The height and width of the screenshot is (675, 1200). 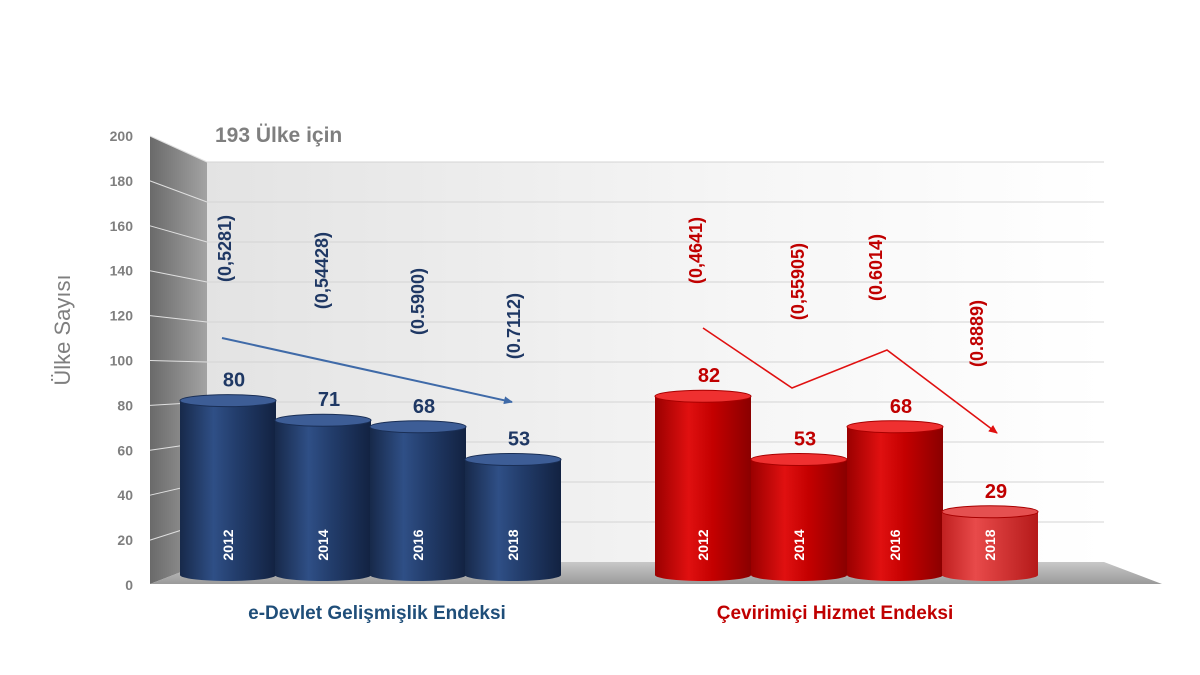 What do you see at coordinates (805, 439) in the screenshot?
I see `value-label-1-2014: 53` at bounding box center [805, 439].